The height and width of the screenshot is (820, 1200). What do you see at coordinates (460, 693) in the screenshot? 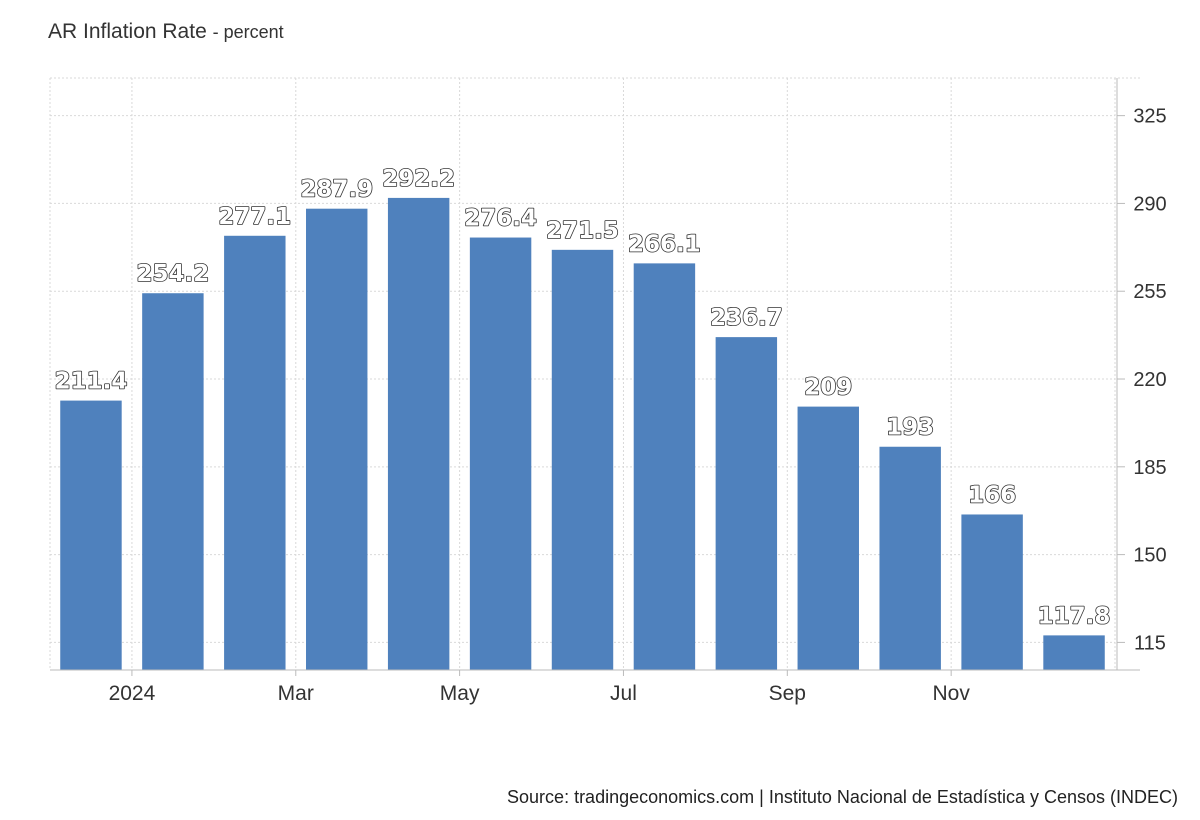
I see `x-tick-label: May` at bounding box center [460, 693].